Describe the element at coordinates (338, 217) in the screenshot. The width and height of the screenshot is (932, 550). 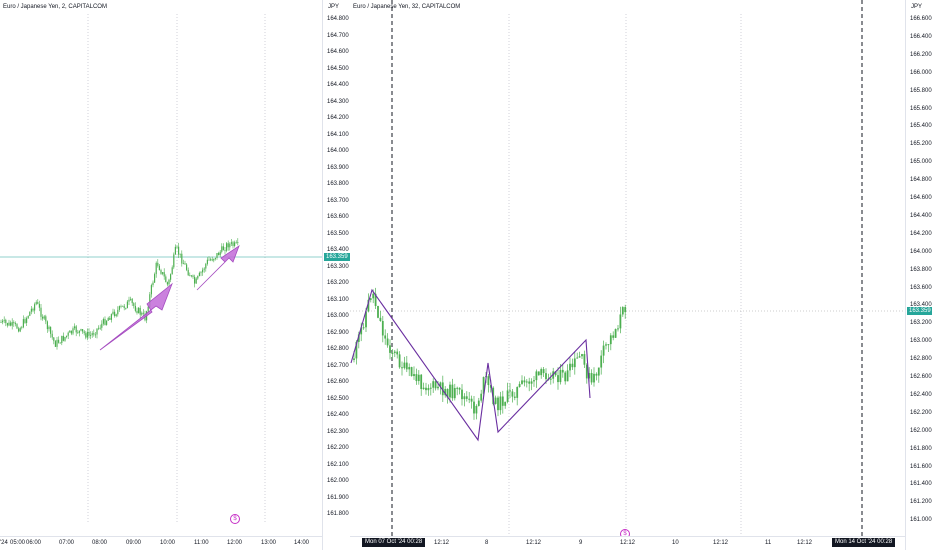
I see `price-label: 163.600` at that location.